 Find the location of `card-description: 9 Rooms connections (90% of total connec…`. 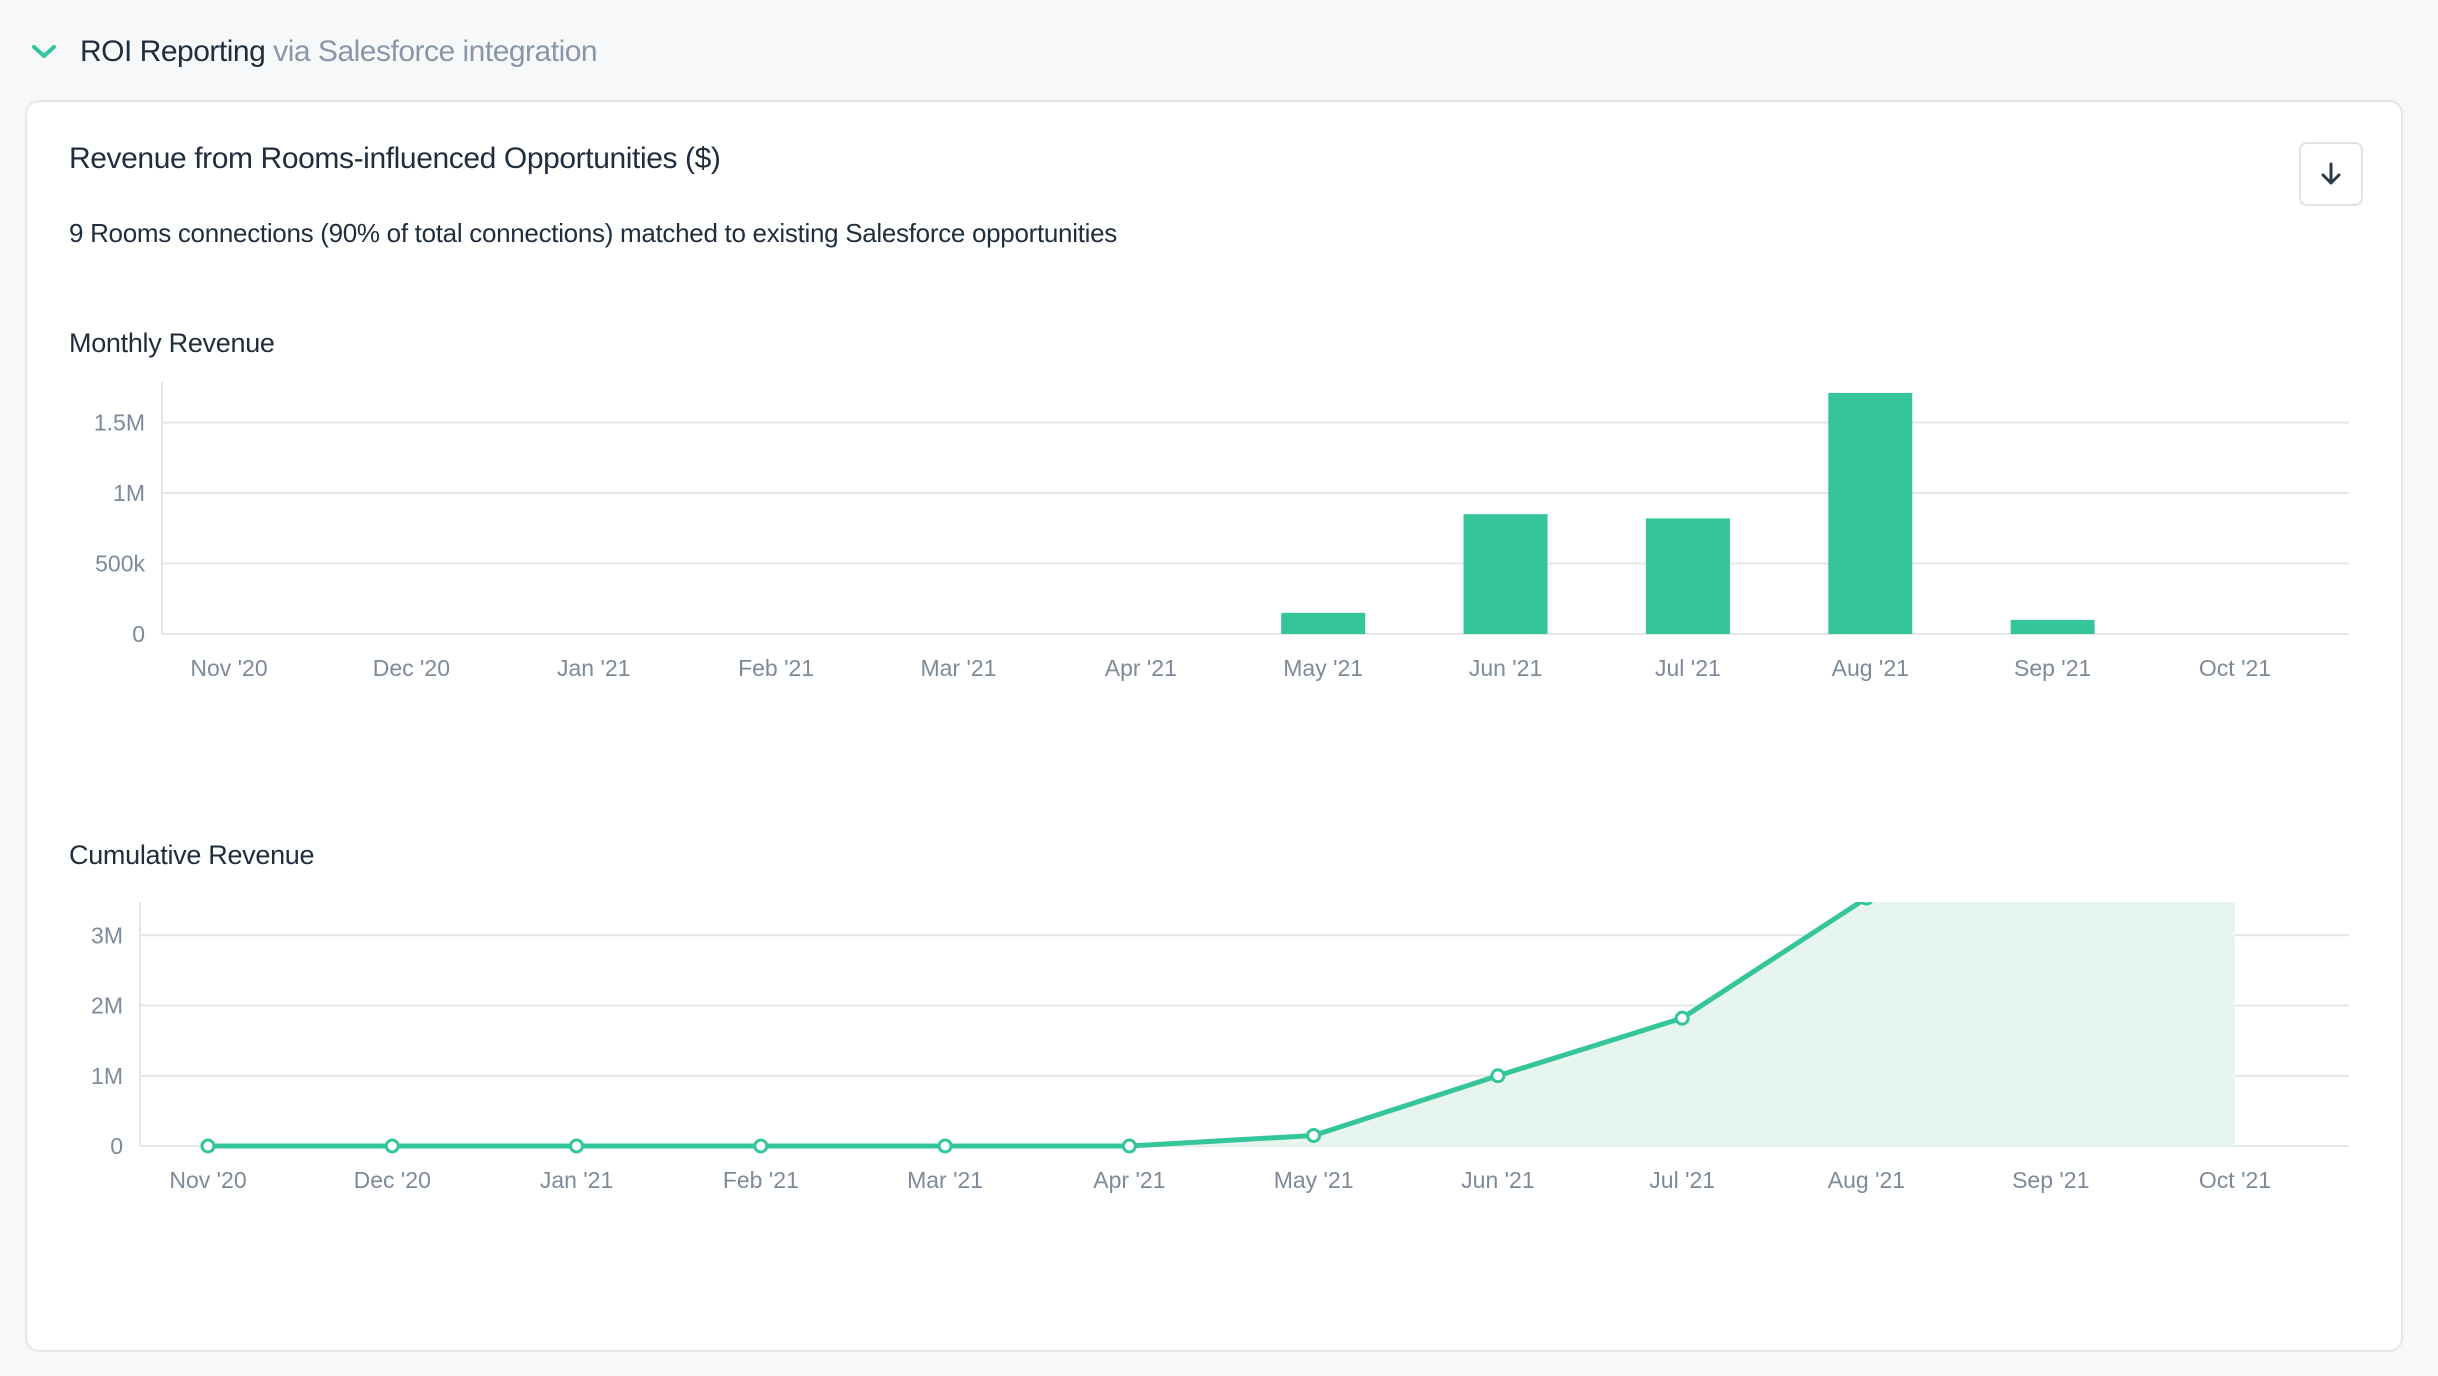

card-description: 9 Rooms connections (90% of total connec… is located at coordinates (593, 233).